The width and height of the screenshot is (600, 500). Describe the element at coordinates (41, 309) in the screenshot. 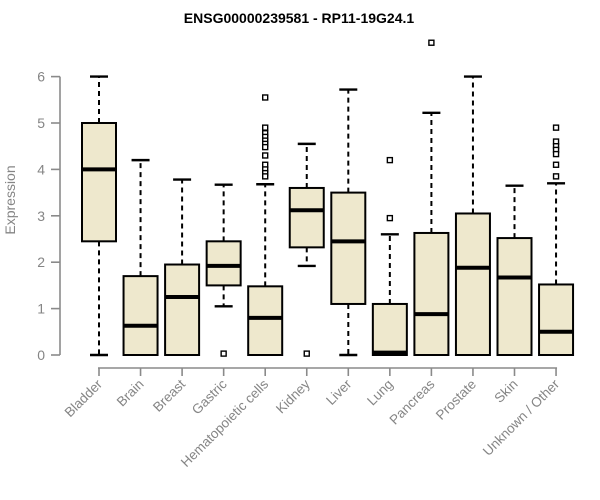

I see `y-tick-label: 1` at that location.